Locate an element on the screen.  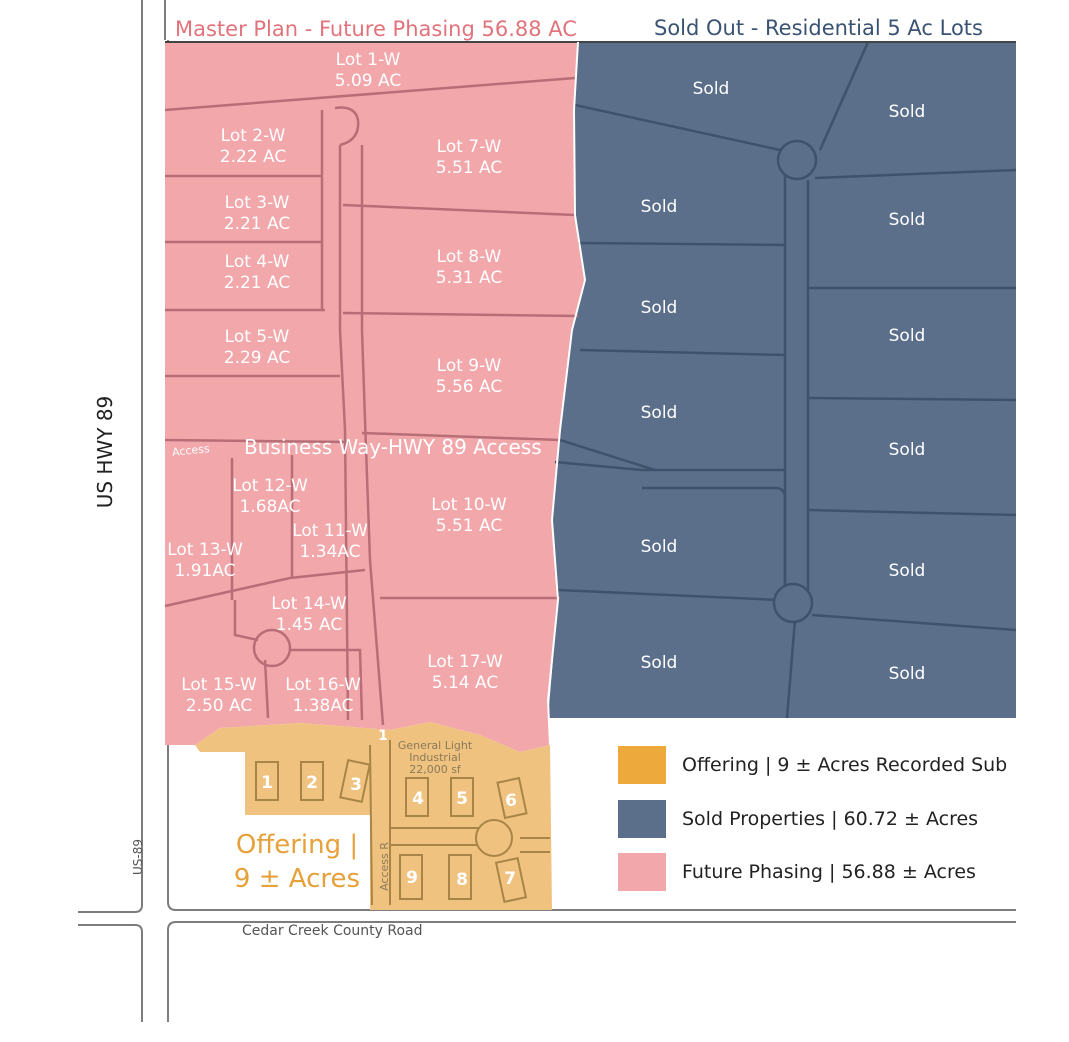
offering-area is located at coordinates (373, 816).